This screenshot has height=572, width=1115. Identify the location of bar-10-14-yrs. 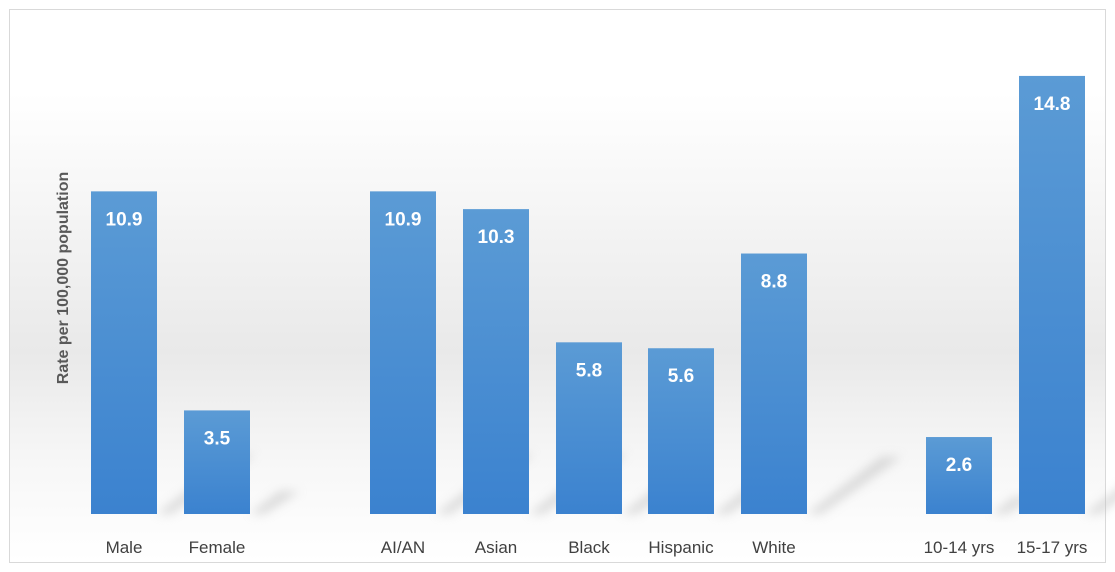
(959, 475).